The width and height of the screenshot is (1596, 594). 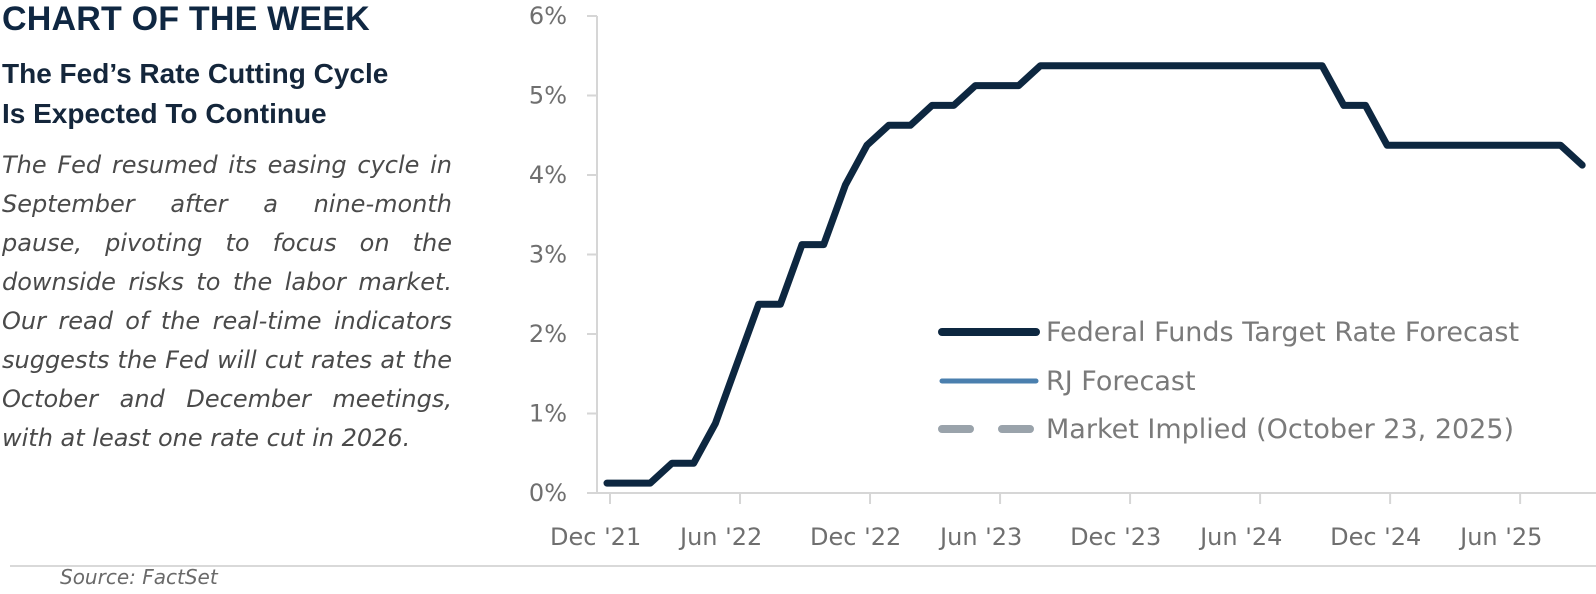 I want to click on y-tick-label: 4%, so click(x=548, y=175).